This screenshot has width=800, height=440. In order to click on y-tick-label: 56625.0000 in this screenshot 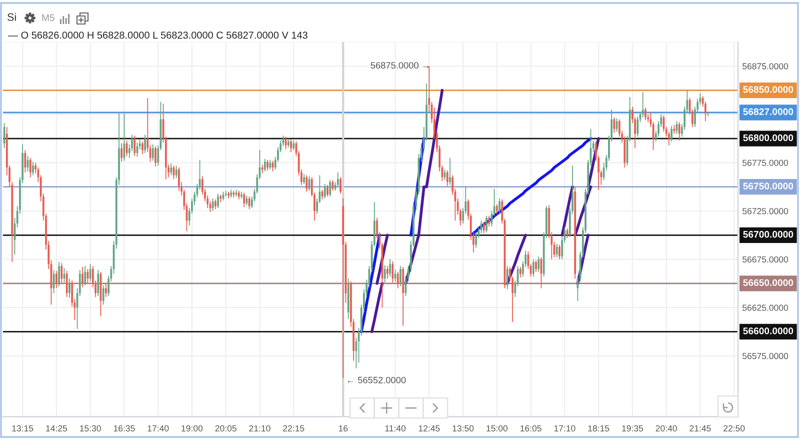, I will do `click(765, 307)`.